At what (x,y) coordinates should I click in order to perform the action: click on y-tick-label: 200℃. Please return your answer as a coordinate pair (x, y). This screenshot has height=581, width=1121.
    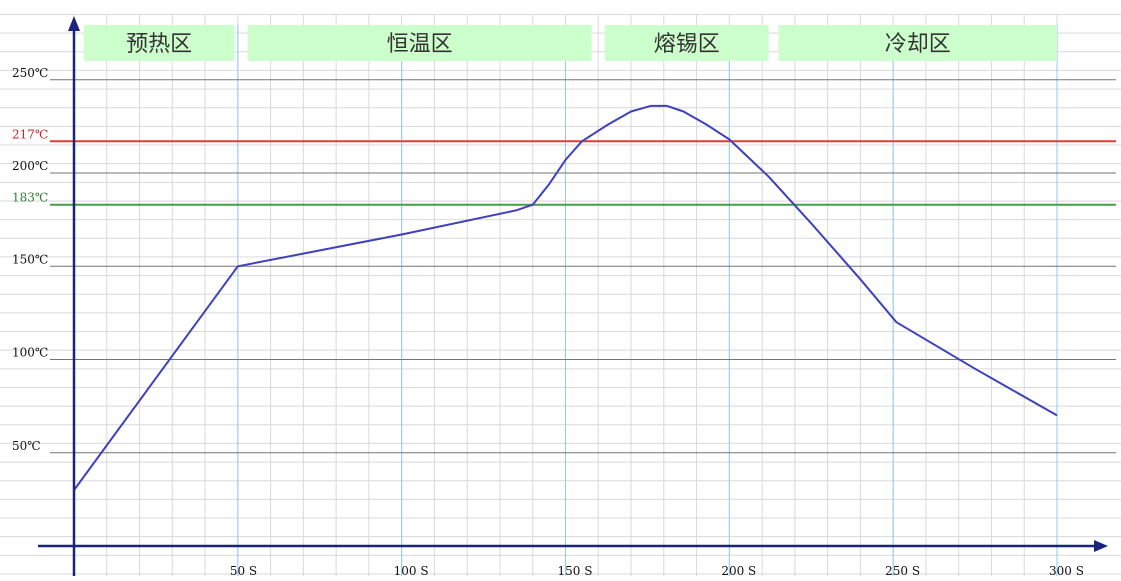
    Looking at the image, I should click on (30, 166).